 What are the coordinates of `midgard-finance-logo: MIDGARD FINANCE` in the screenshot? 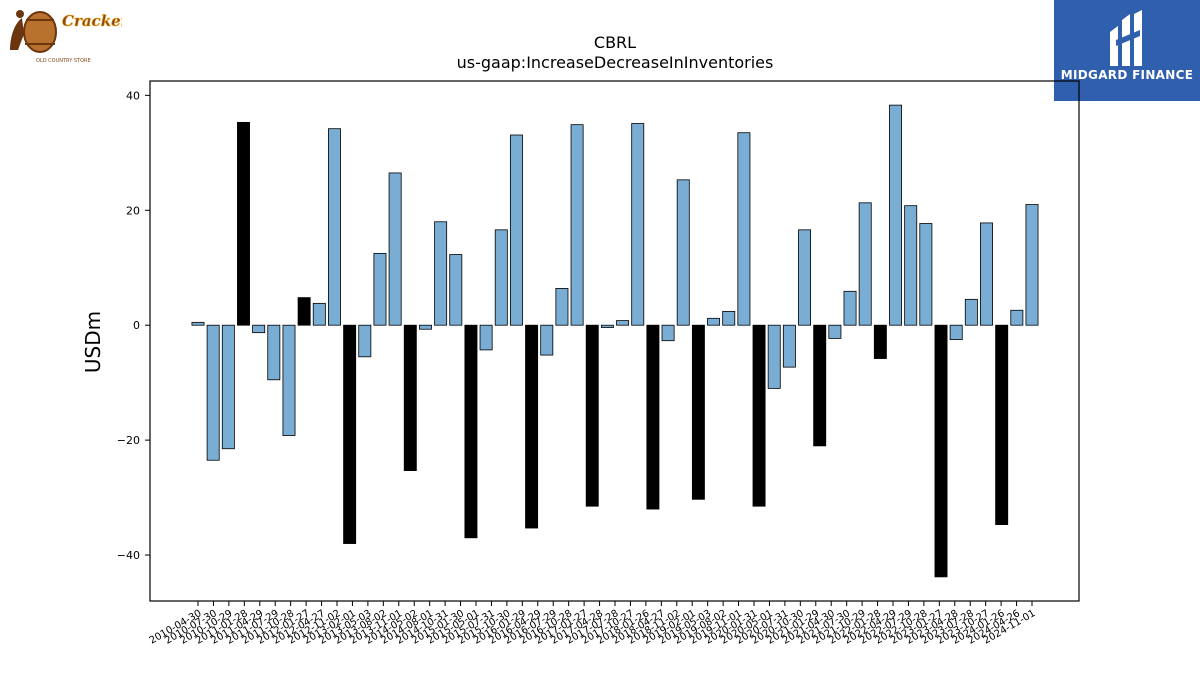 It's located at (1127, 50).